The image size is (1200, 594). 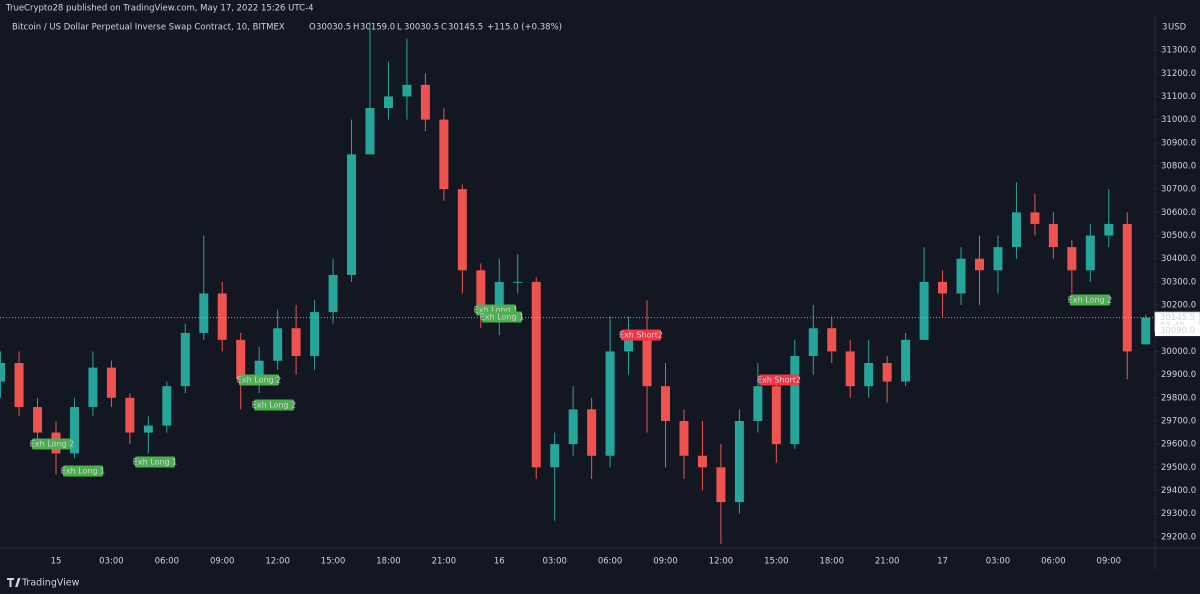 What do you see at coordinates (524, 28) in the screenshot?
I see `legend-change: +115.0 (+0.38%)` at bounding box center [524, 28].